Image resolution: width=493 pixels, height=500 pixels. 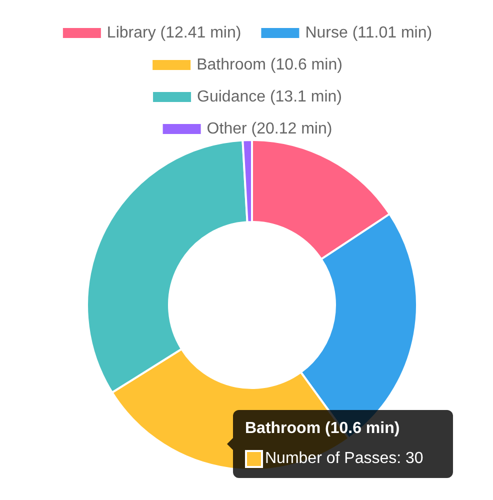 What do you see at coordinates (269, 65) in the screenshot?
I see `legend-label: Bathroom (10.6 min)` at bounding box center [269, 65].